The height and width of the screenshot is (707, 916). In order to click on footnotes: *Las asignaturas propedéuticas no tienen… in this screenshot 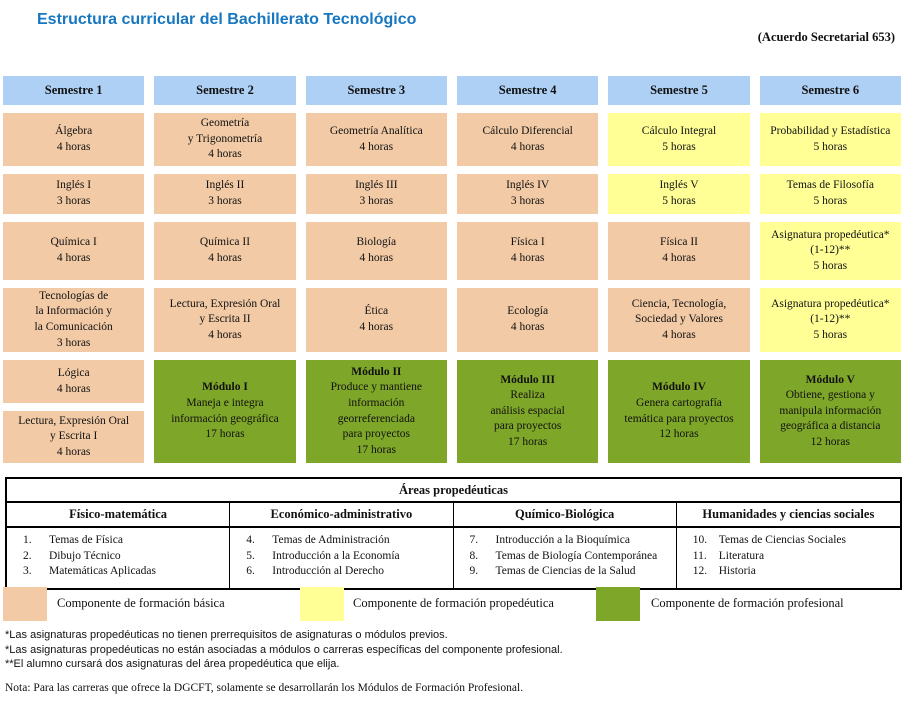, I will do `click(284, 650)`.